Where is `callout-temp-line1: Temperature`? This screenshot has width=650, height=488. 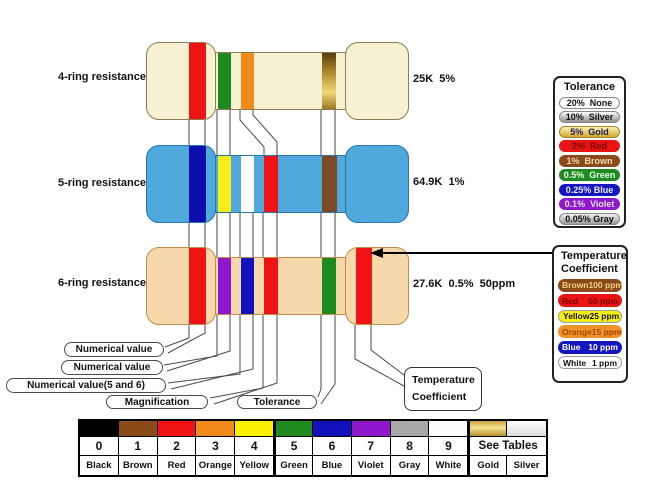
callout-temp-line1: Temperature is located at coordinates (443, 380).